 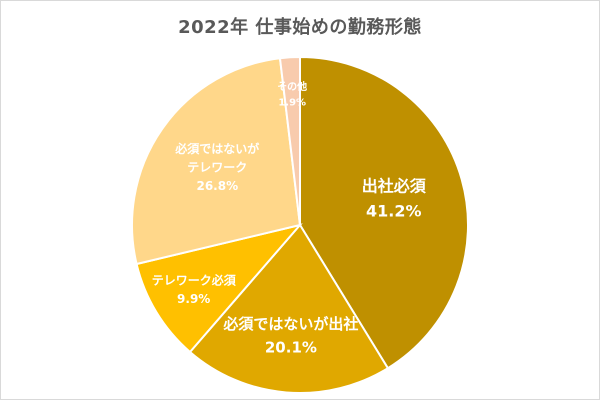 What do you see at coordinates (394, 211) in the screenshot?
I see `slice-value-label: 41.2%` at bounding box center [394, 211].